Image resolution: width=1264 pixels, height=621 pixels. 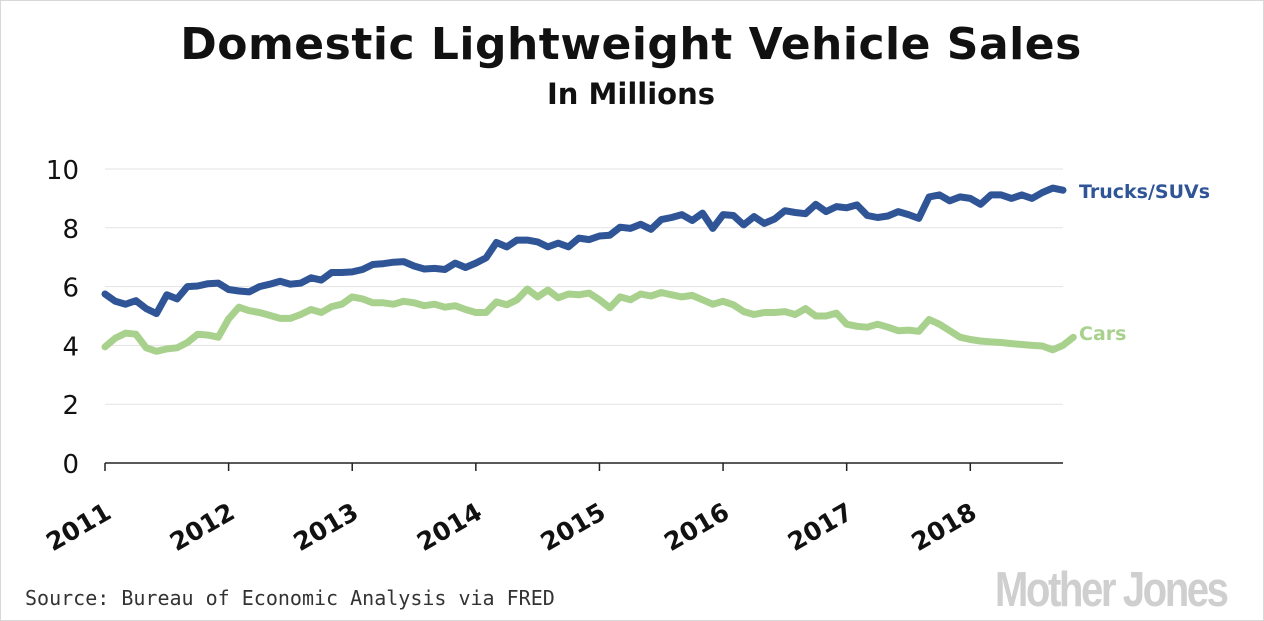 What do you see at coordinates (70, 230) in the screenshot?
I see `y-tick-label-8: 8` at bounding box center [70, 230].